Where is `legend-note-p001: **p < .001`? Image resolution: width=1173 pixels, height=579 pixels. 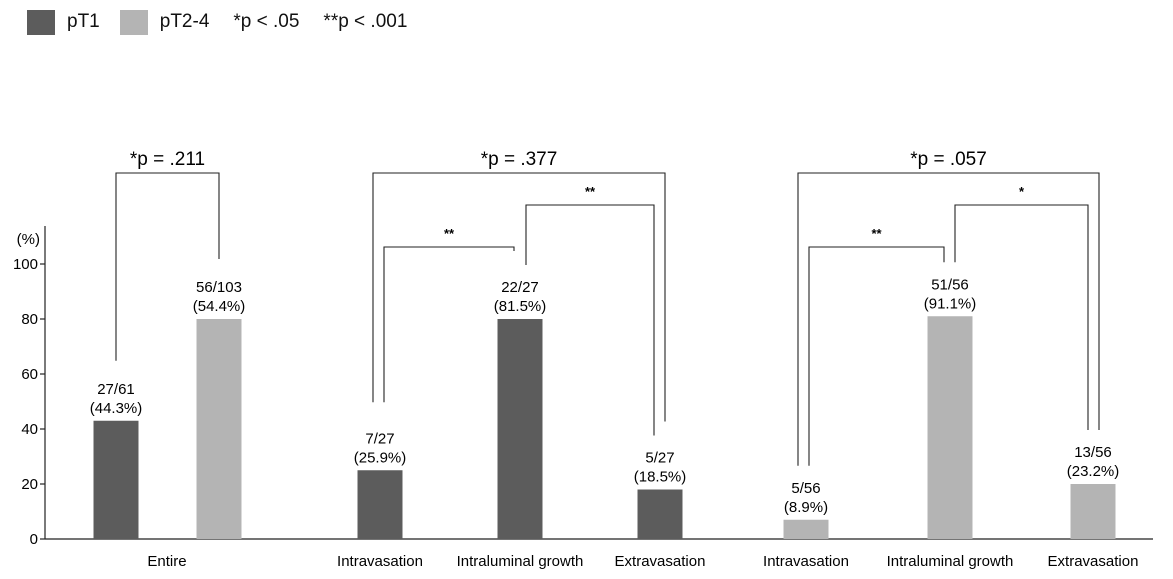 legend-note-p001: **p < .001 is located at coordinates (365, 21).